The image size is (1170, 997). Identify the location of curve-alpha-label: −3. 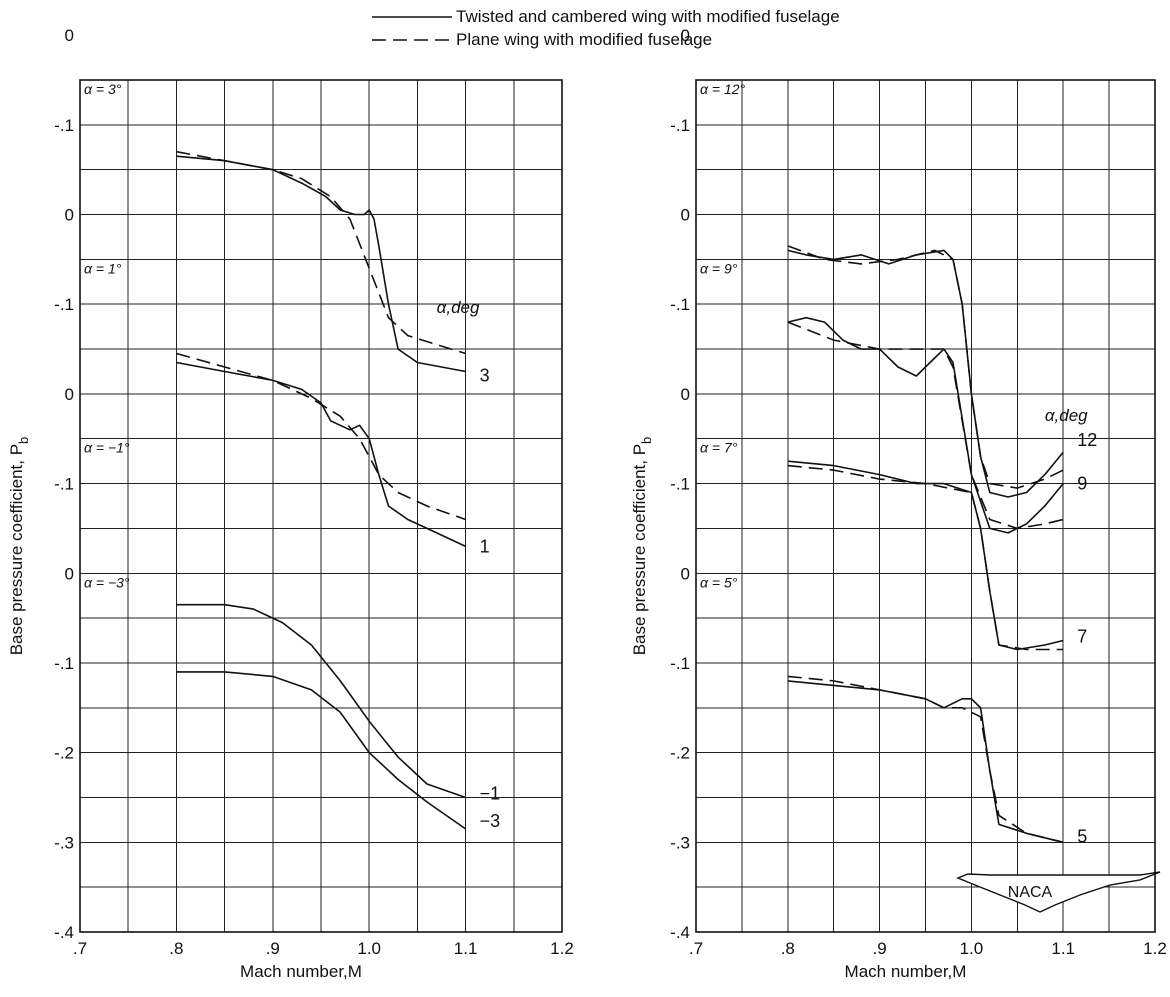
(490, 821).